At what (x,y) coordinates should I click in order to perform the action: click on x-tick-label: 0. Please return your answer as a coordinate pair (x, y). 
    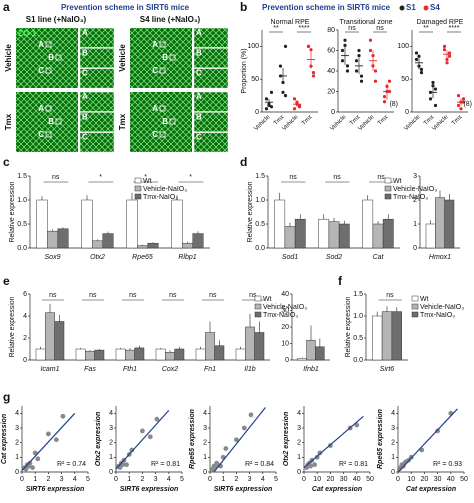
    Looking at the image, I should click on (210, 479).